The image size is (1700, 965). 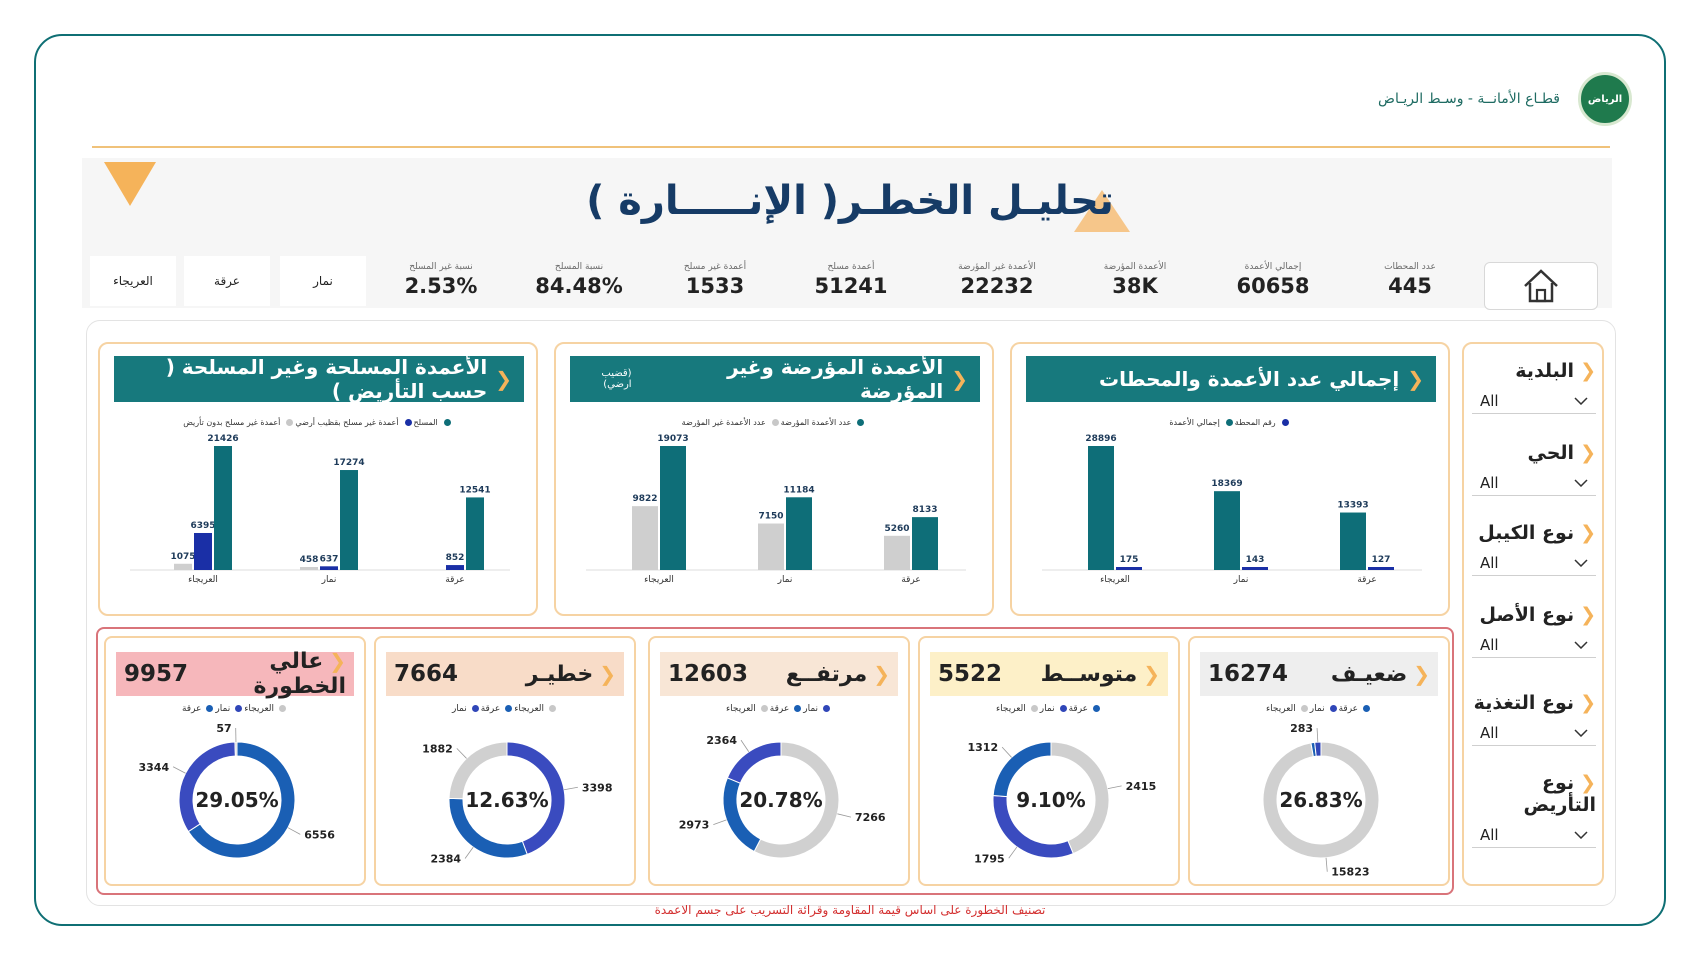 What do you see at coordinates (202, 526) in the screenshot?
I see `bar-value-label: 6395` at bounding box center [202, 526].